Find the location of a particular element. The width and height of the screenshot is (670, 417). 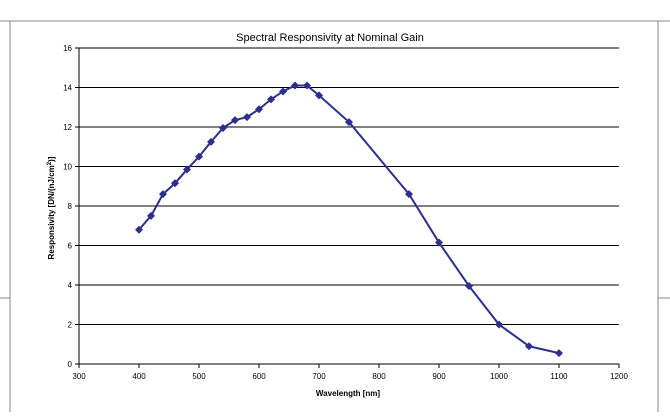

y-tick-label: 16 is located at coordinates (67, 48).